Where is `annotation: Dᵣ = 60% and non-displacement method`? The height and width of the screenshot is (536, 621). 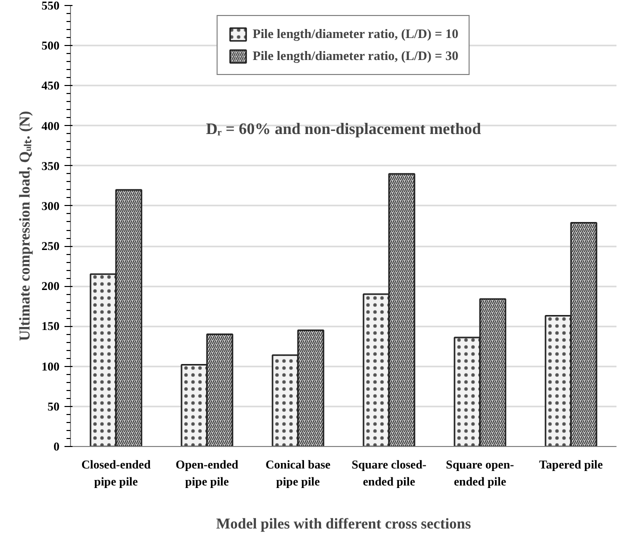 annotation: Dᵣ = 60% and non-displacement method is located at coordinates (344, 129).